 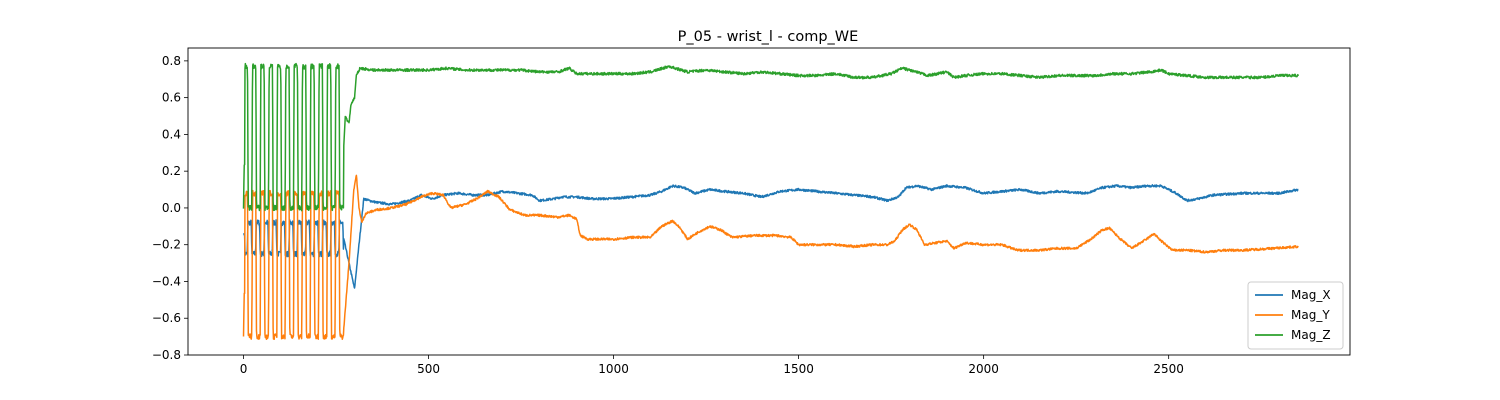 What do you see at coordinates (428, 369) in the screenshot?
I see `x-tick-label: 500` at bounding box center [428, 369].